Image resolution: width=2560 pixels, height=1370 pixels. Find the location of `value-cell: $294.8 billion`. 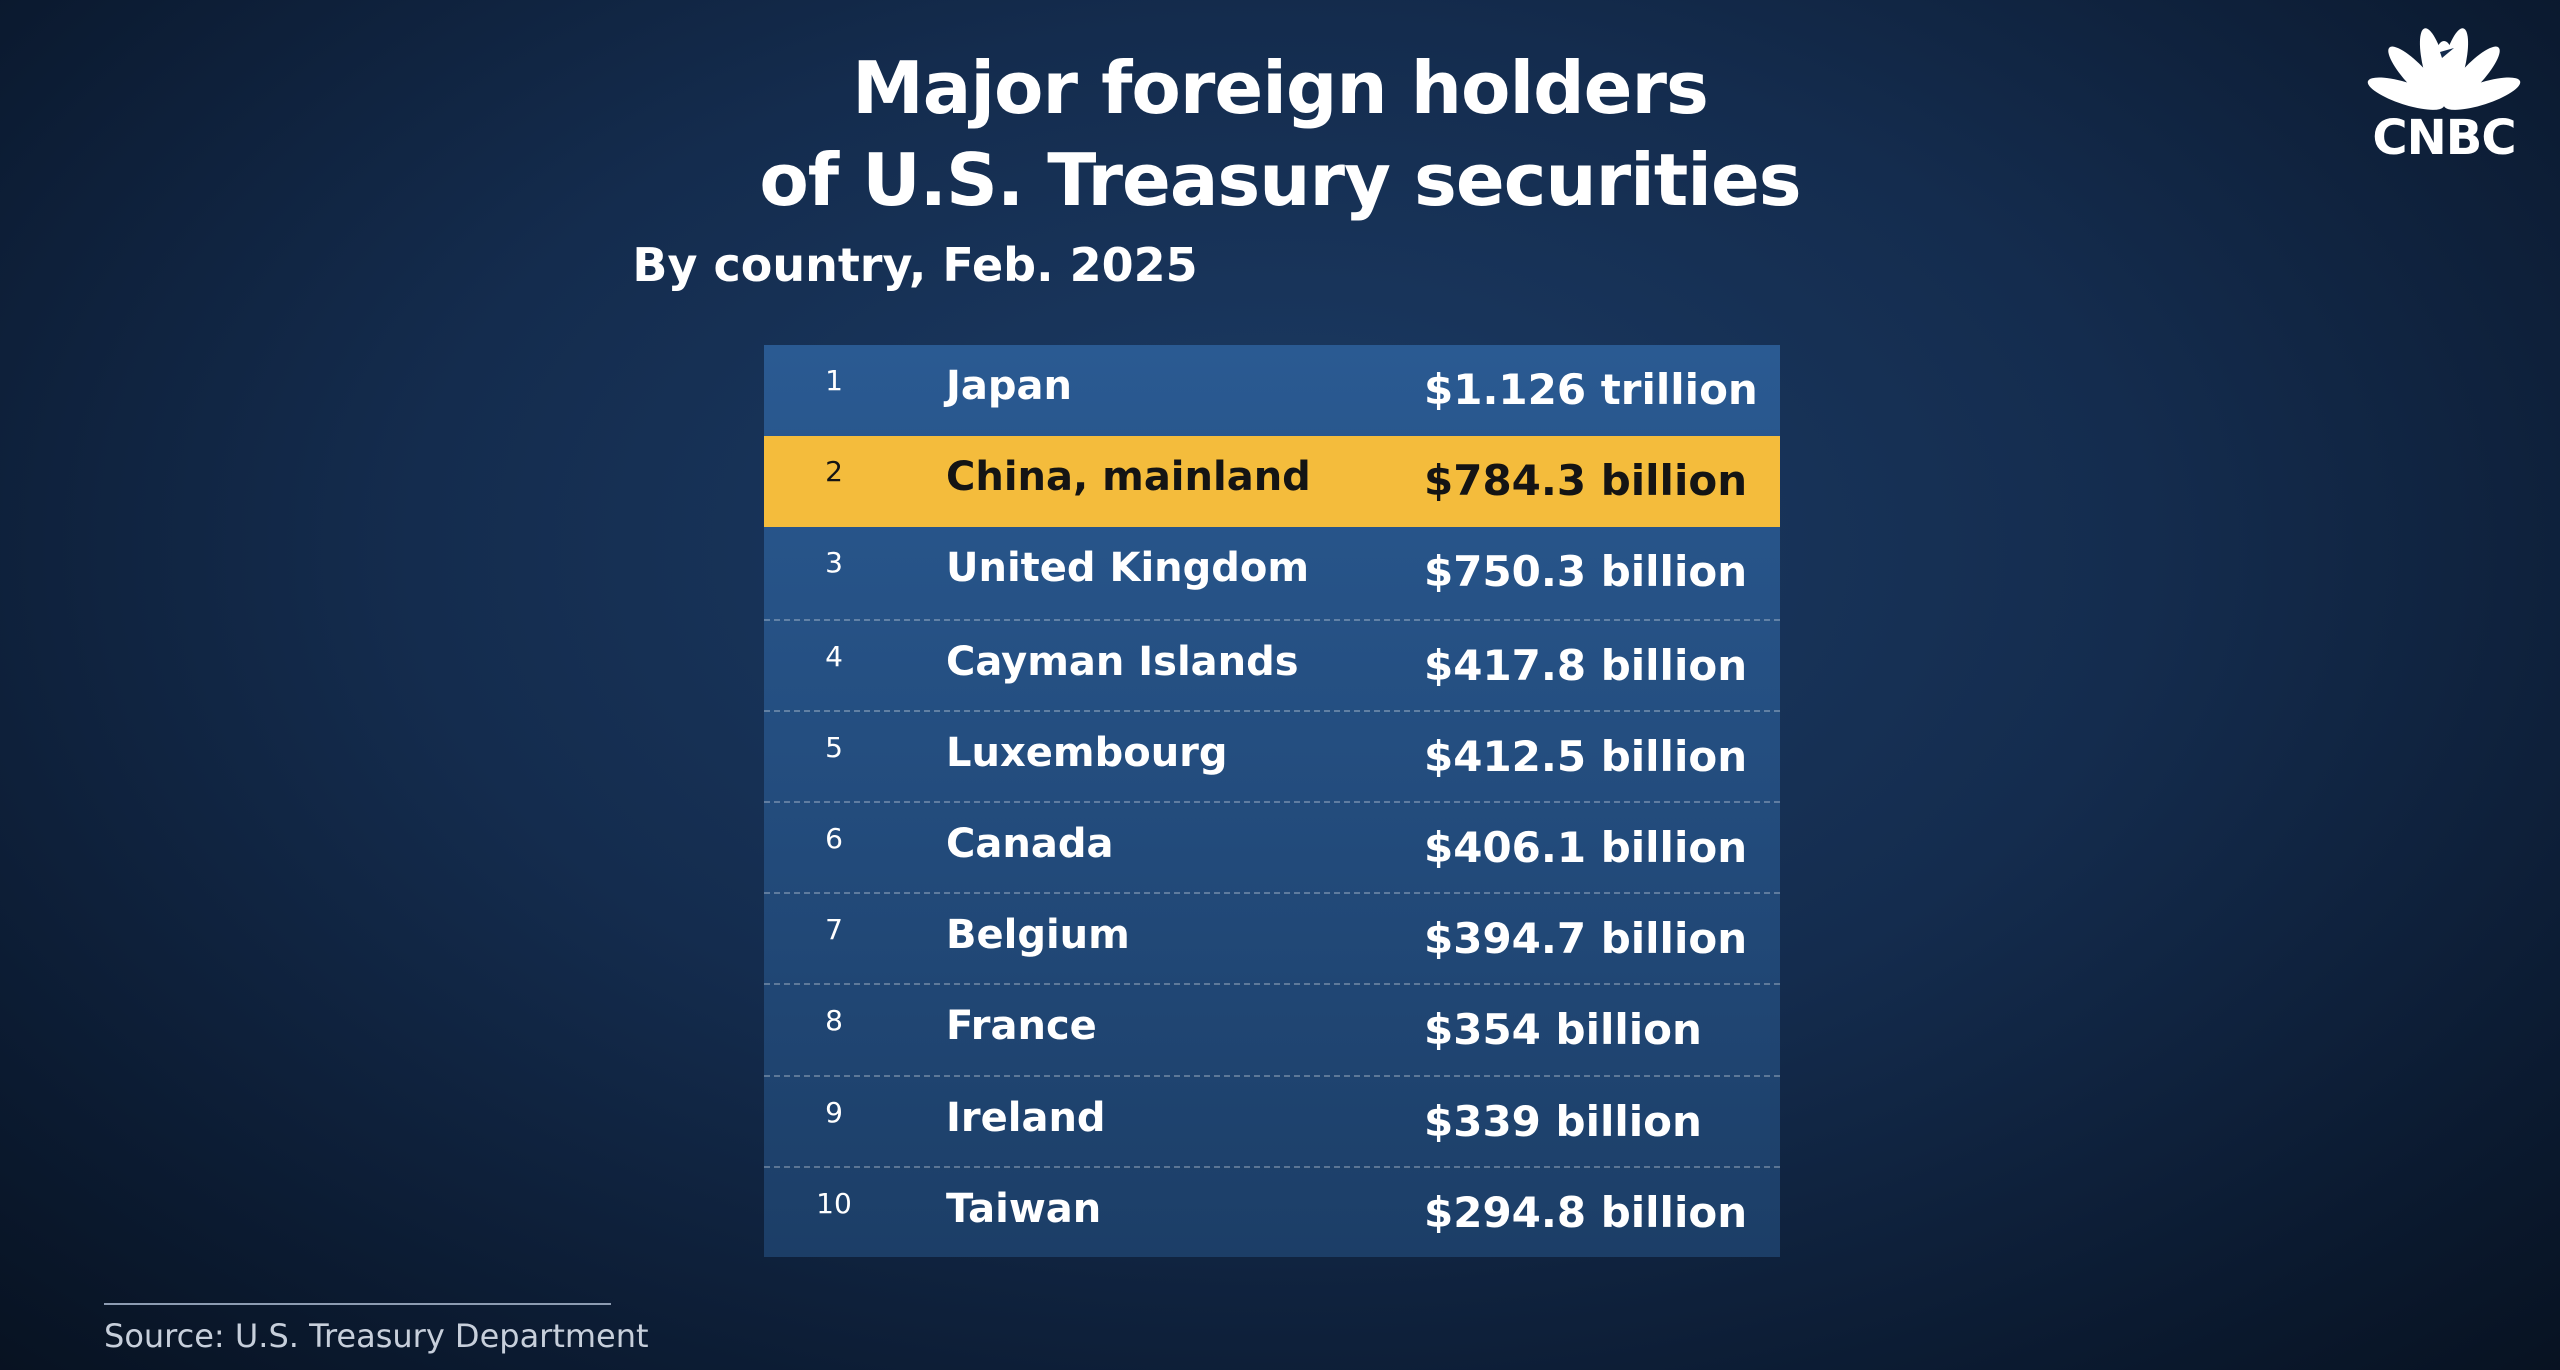

value-cell: $294.8 billion is located at coordinates (1586, 1212).